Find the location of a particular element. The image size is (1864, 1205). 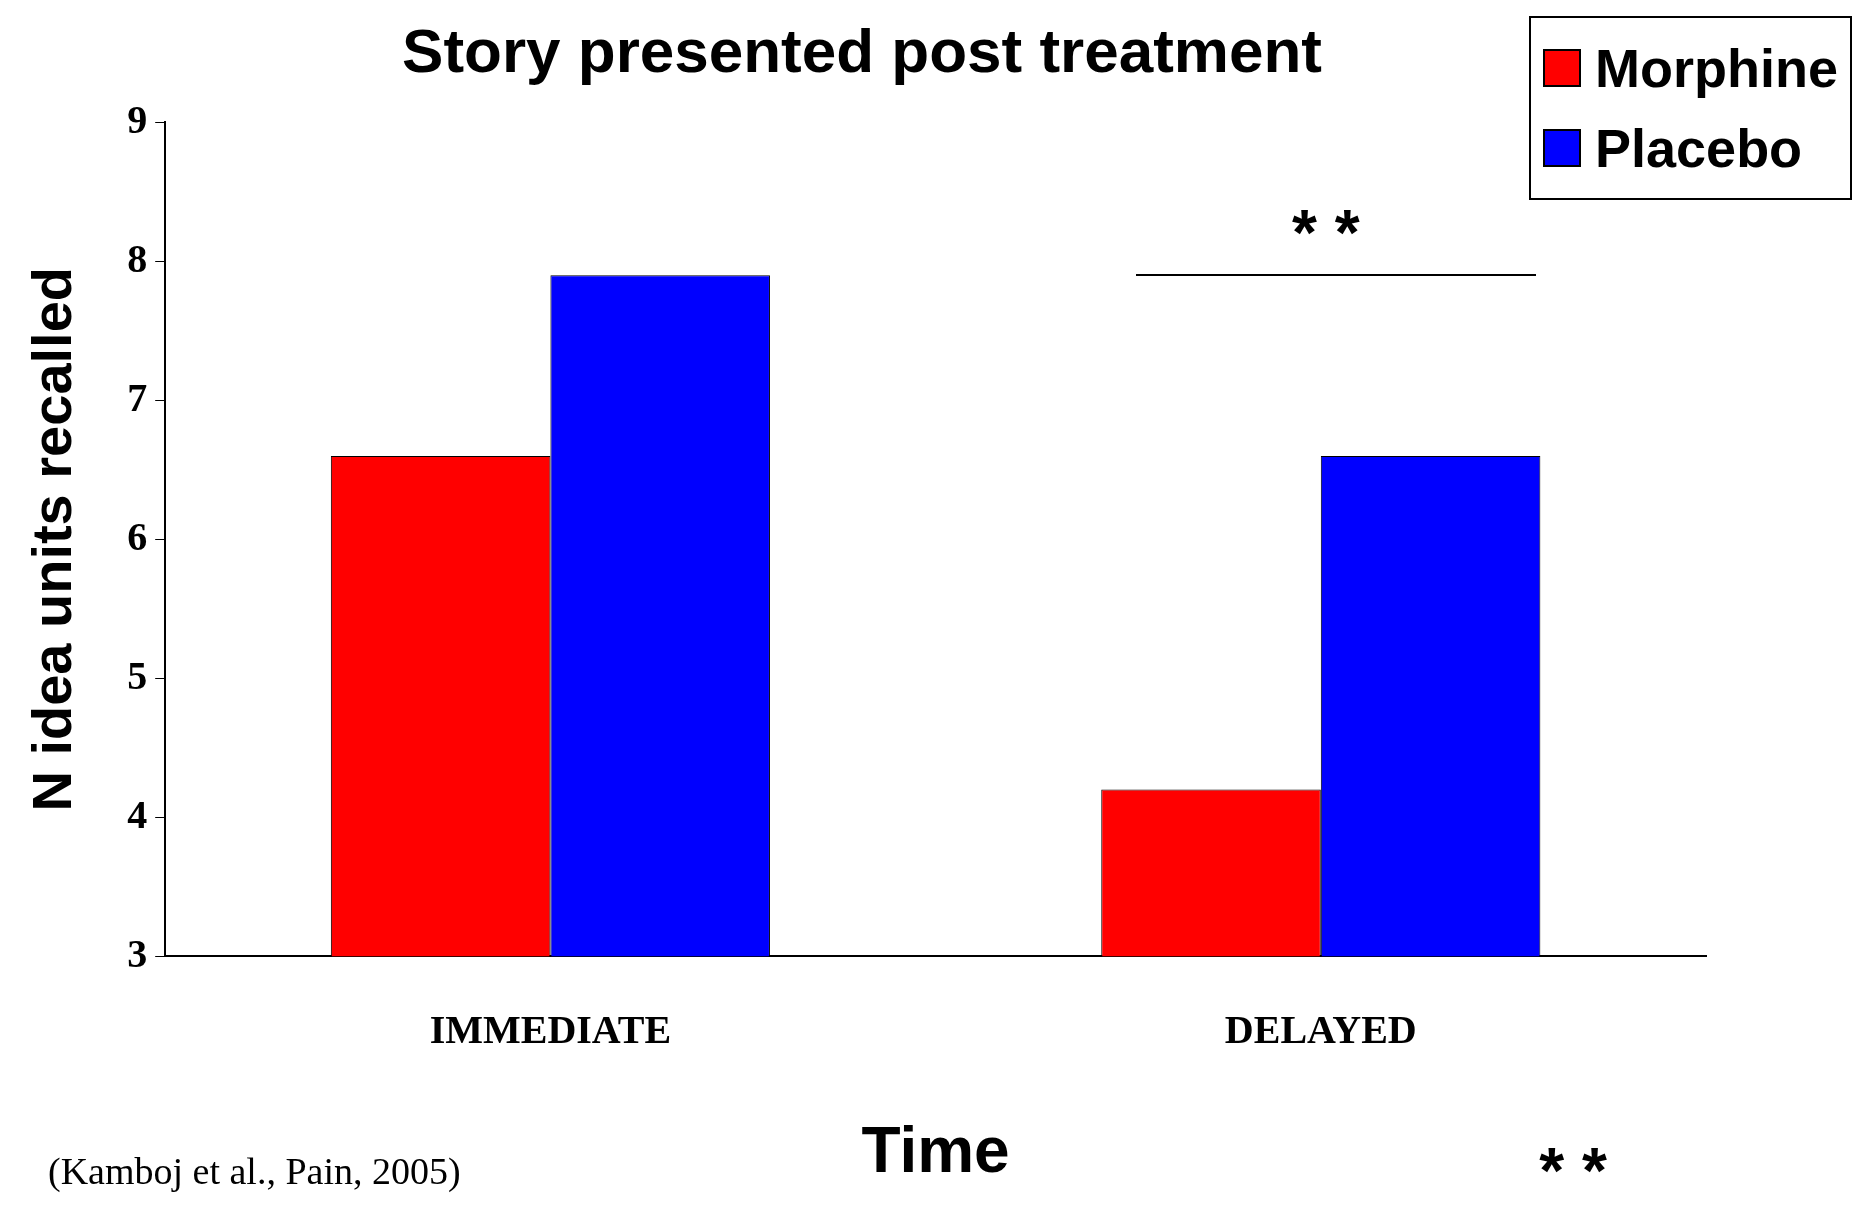

y-tick-label: 5 is located at coordinates (137, 675).